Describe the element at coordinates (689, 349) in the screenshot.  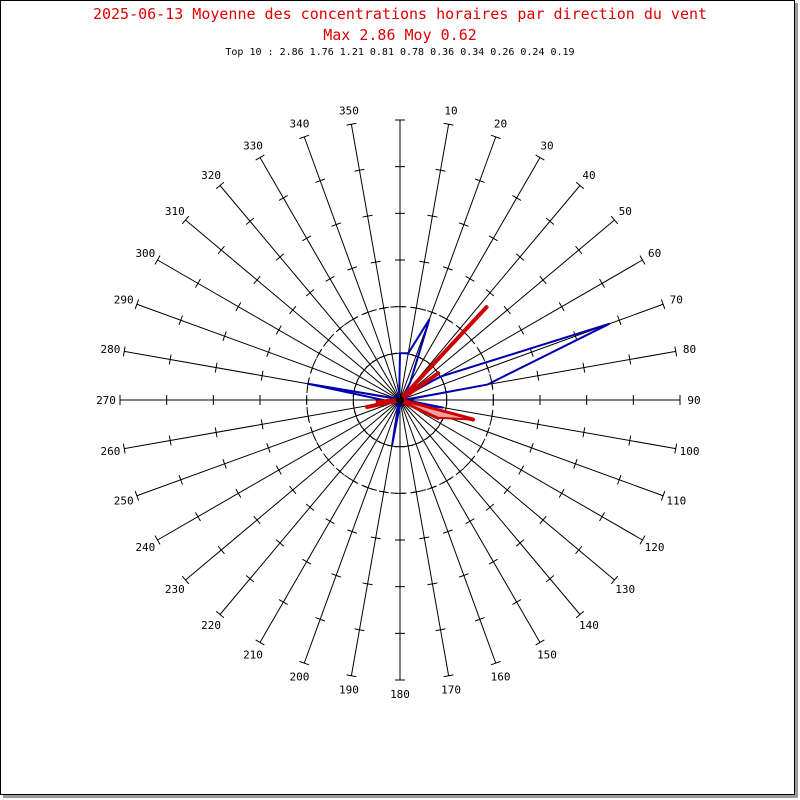
I see `direction-label-80: 80` at that location.